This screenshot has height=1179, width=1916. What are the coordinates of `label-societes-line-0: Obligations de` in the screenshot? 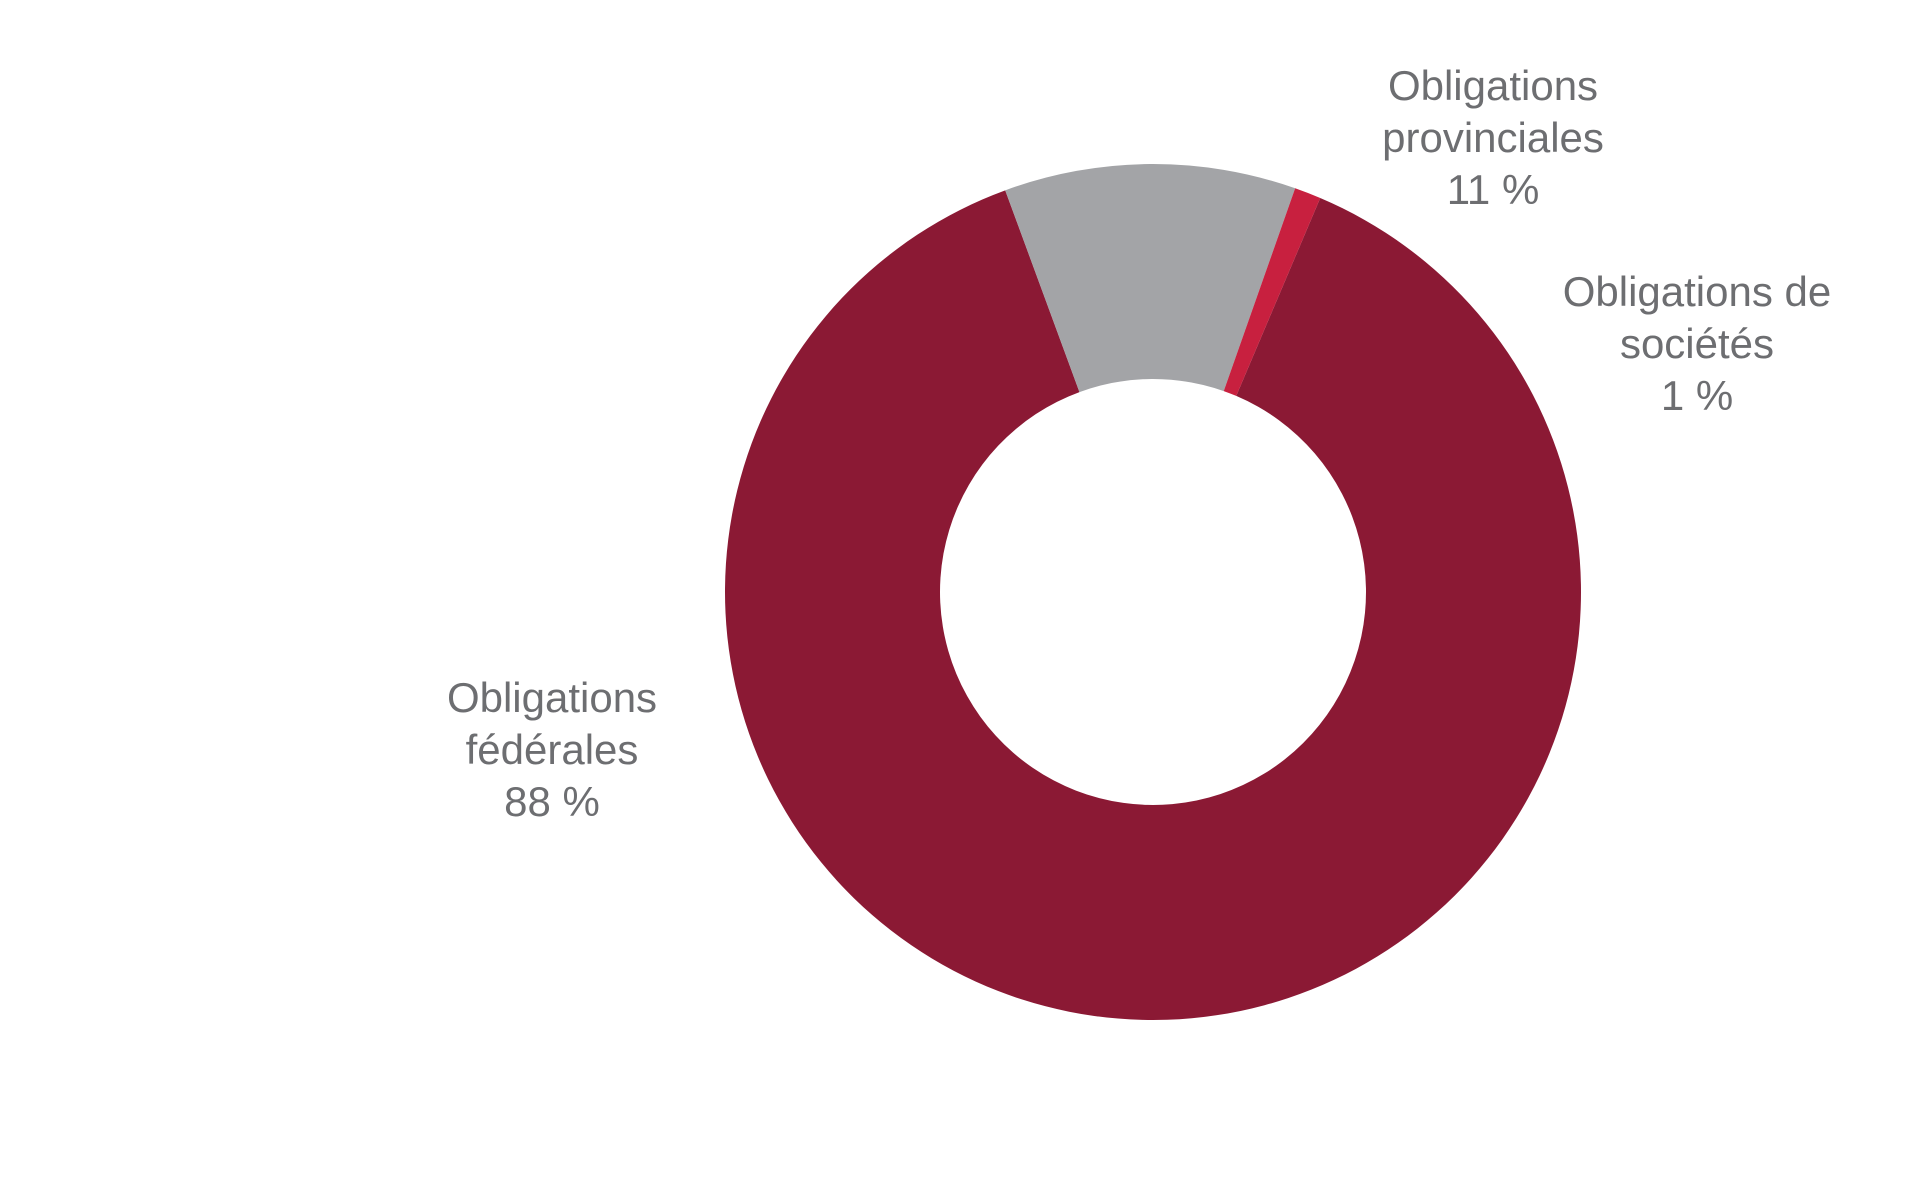 It's located at (1697, 291).